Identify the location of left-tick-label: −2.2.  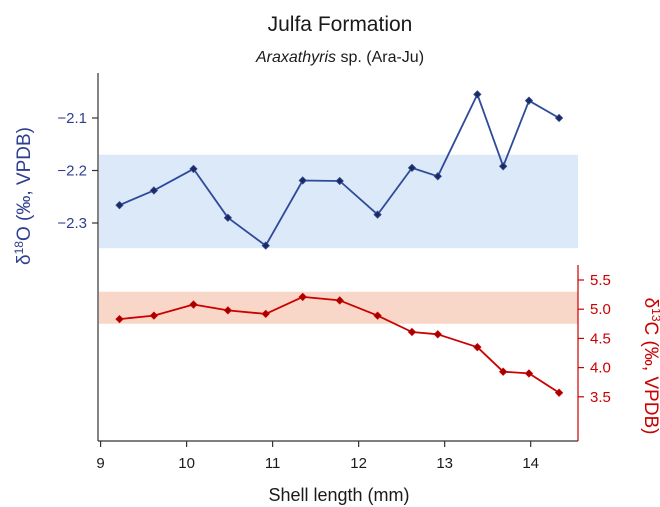
(72, 171).